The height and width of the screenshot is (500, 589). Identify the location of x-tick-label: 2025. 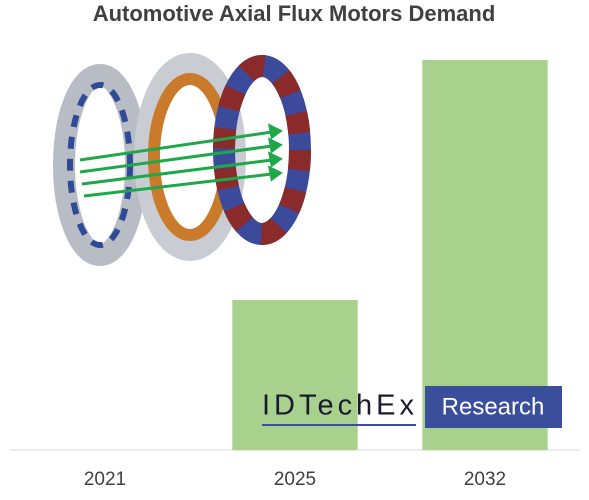
(295, 479).